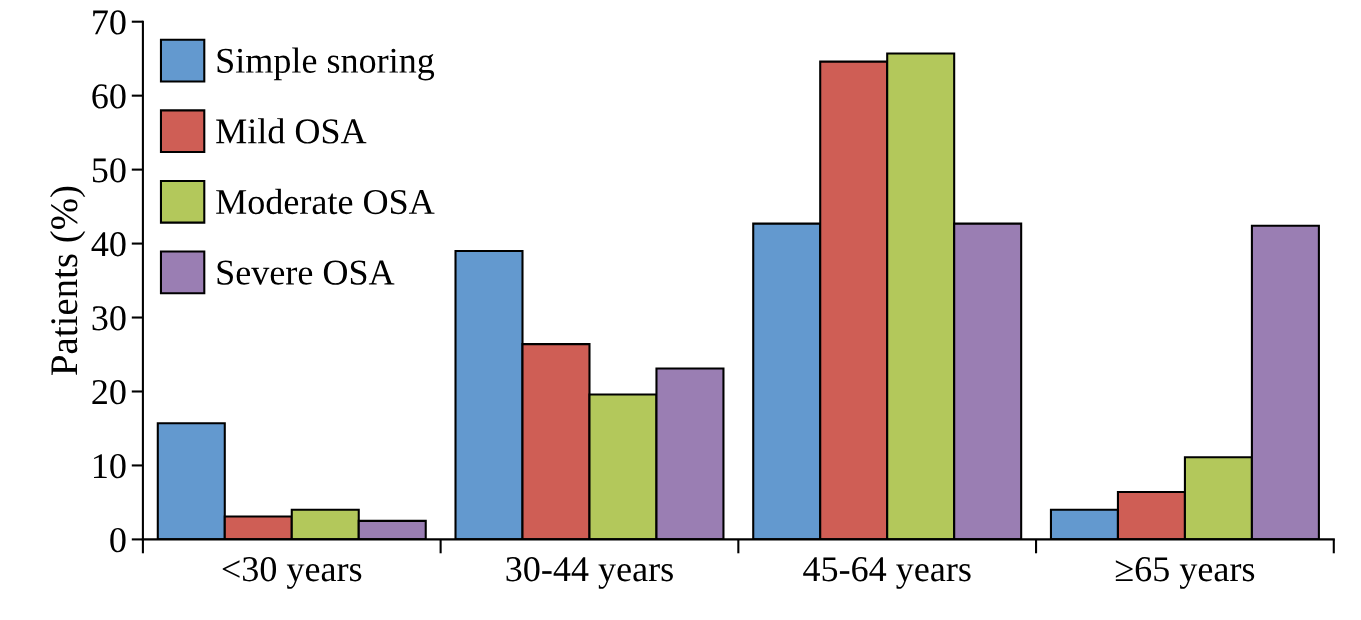 The image size is (1361, 620). I want to click on legend-label: Moderate OSA, so click(325, 201).